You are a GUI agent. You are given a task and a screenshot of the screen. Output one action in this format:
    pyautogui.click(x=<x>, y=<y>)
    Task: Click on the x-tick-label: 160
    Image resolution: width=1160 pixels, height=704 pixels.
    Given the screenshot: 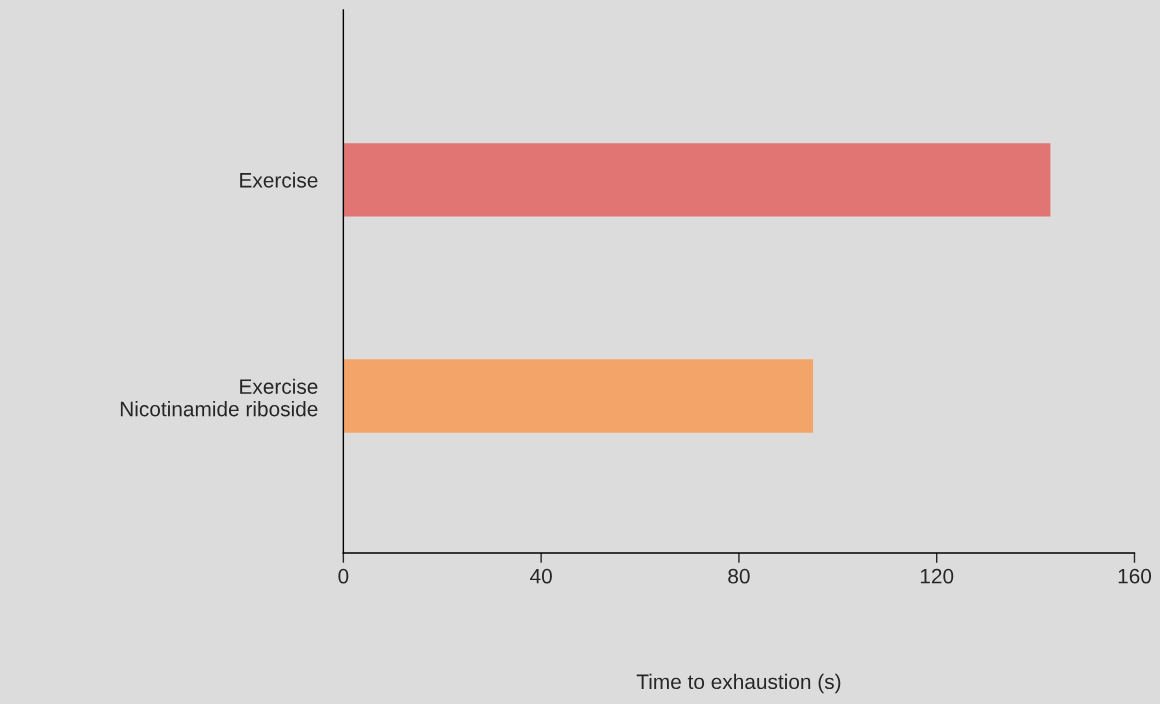 What is the action you would take?
    pyautogui.click(x=1135, y=576)
    